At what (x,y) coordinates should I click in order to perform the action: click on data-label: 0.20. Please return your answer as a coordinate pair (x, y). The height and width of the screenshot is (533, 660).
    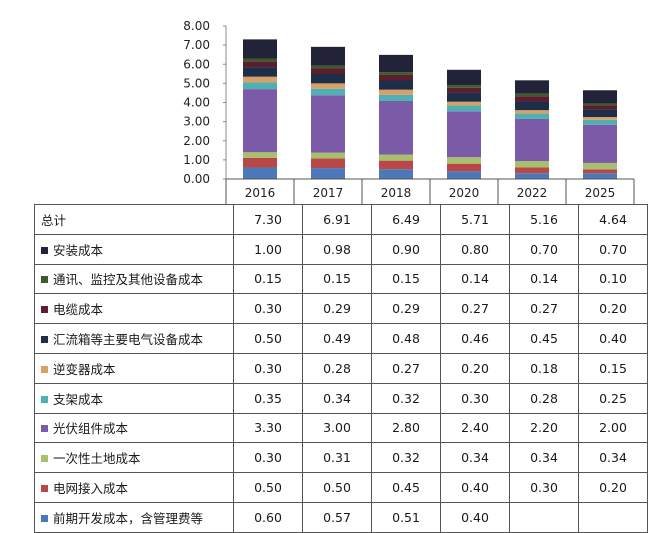
    Looking at the image, I should click on (613, 487).